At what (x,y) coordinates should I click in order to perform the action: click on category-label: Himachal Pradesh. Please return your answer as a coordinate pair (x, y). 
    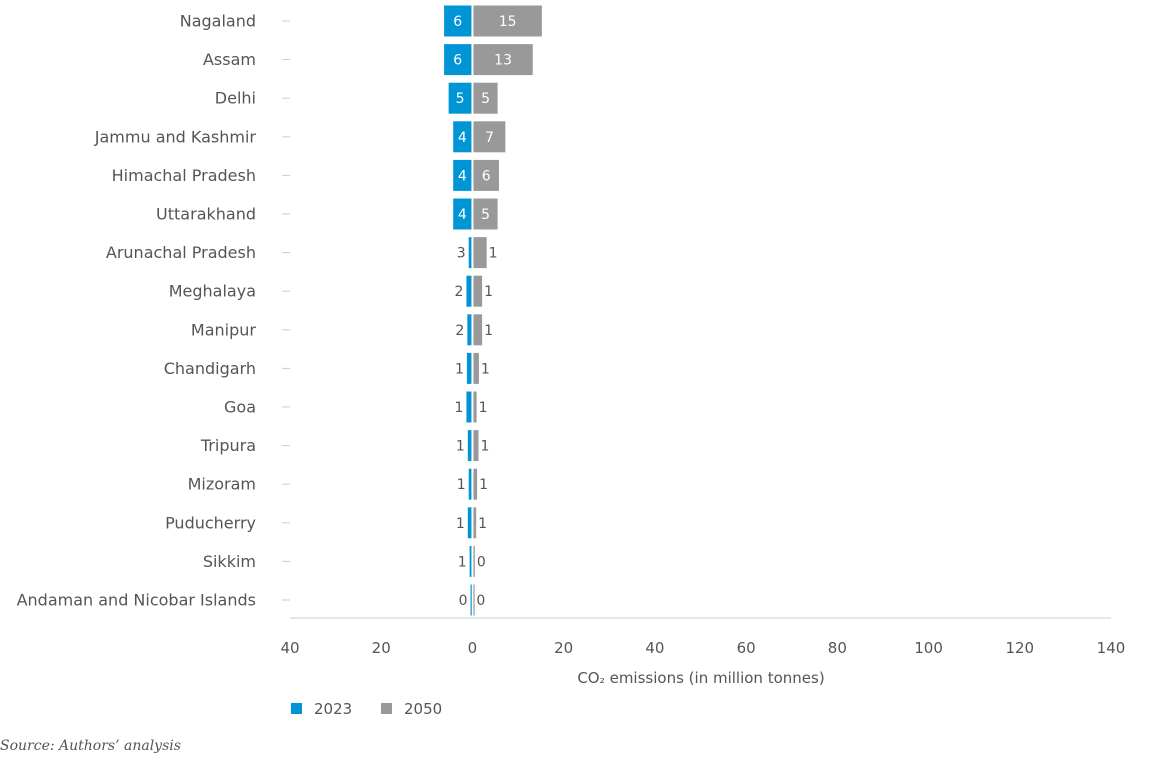
    Looking at the image, I should click on (184, 175).